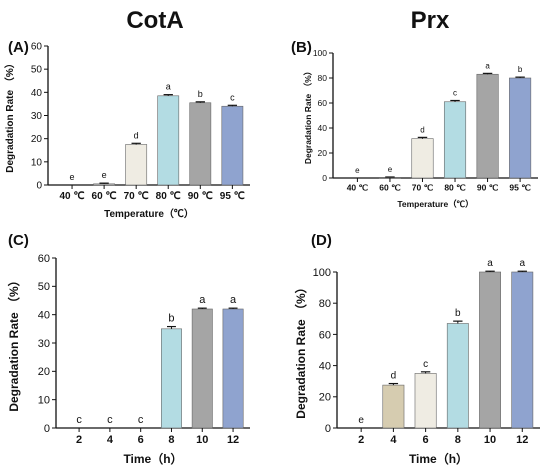 The width and height of the screenshot is (550, 471). I want to click on panel-label: (B), so click(301, 47).